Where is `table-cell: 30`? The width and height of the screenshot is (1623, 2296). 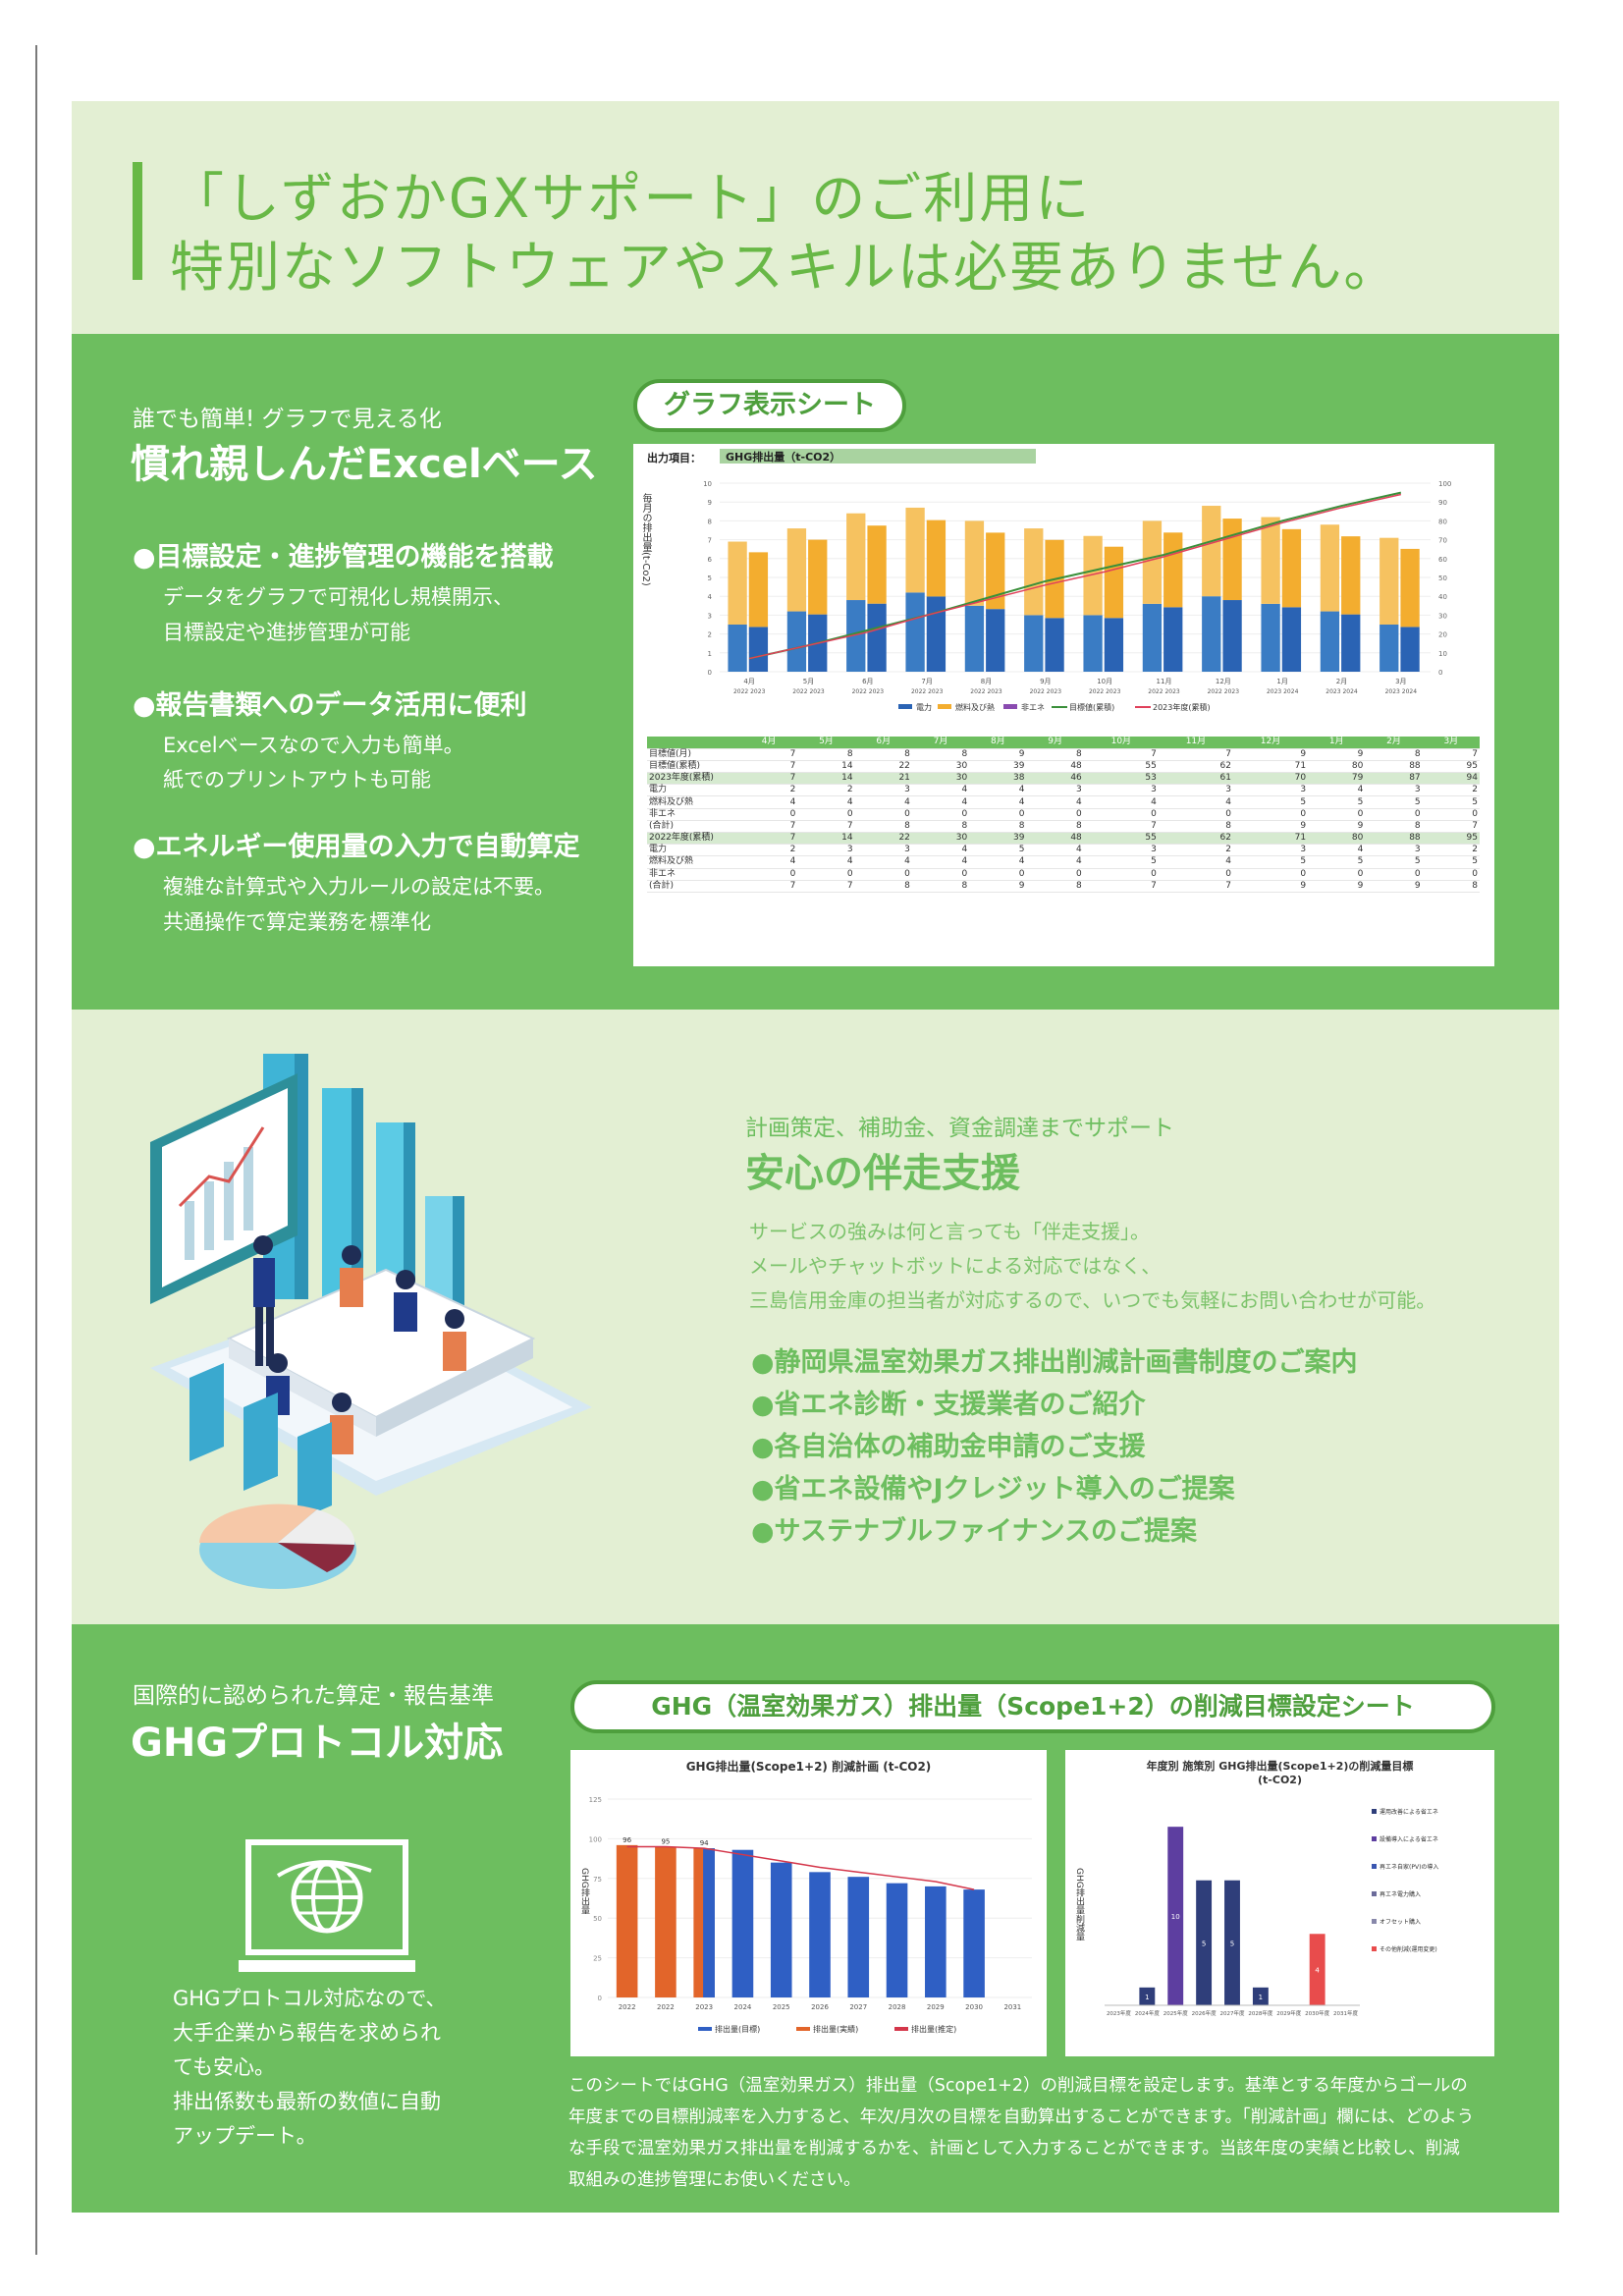 table-cell: 30 is located at coordinates (940, 779).